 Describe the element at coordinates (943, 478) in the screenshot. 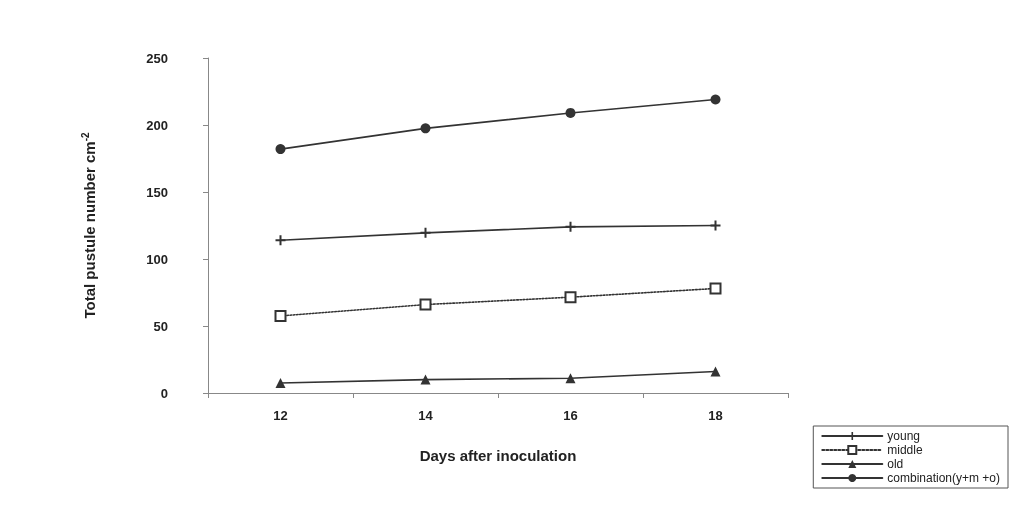

I see `legend-label: combination(y+m +o)` at that location.